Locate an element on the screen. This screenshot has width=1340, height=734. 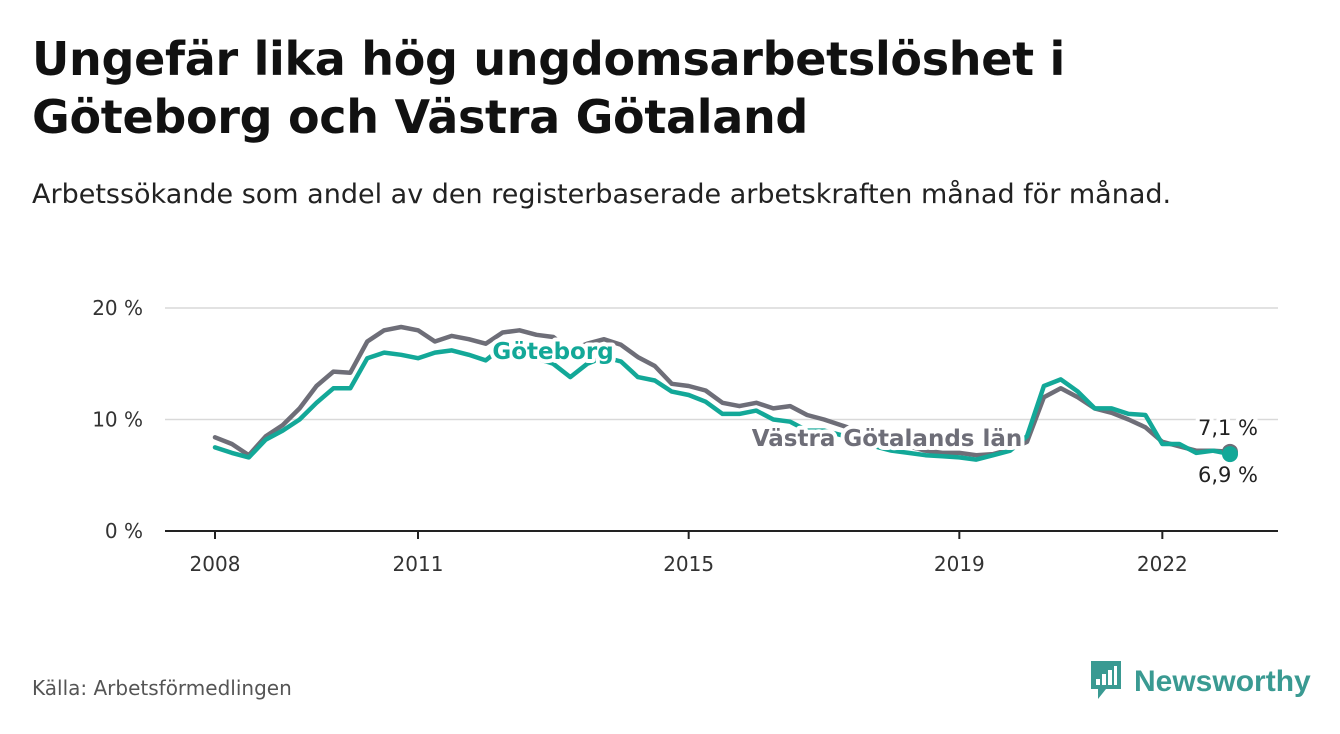
y-tick-label: 20 % is located at coordinates (117, 308).